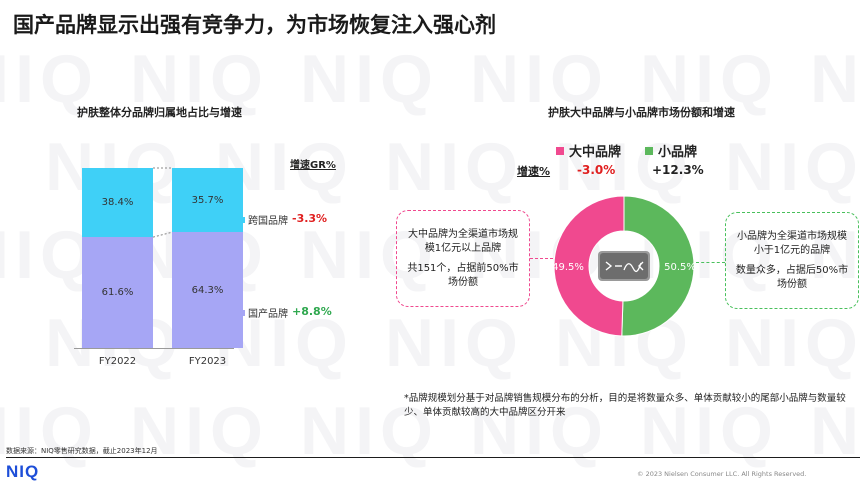  I want to click on legend-swatch-large-brands, so click(560, 150).